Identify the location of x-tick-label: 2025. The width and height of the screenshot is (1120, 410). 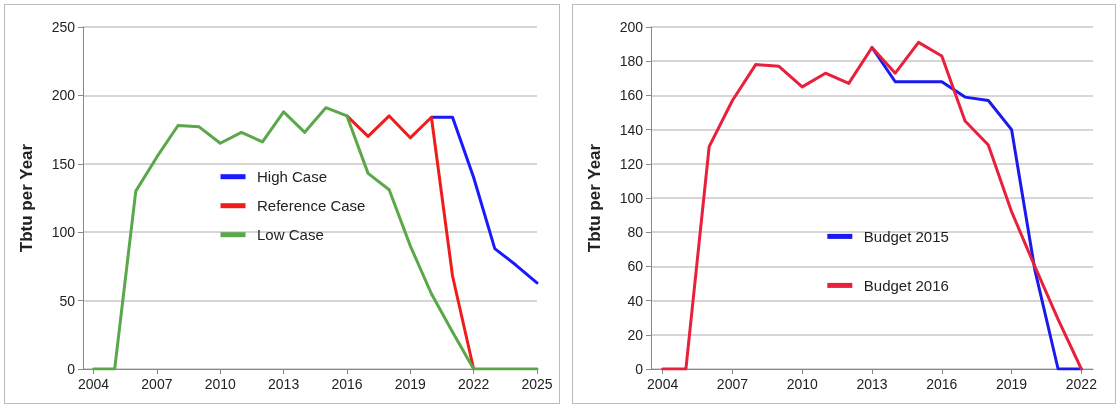
(537, 384).